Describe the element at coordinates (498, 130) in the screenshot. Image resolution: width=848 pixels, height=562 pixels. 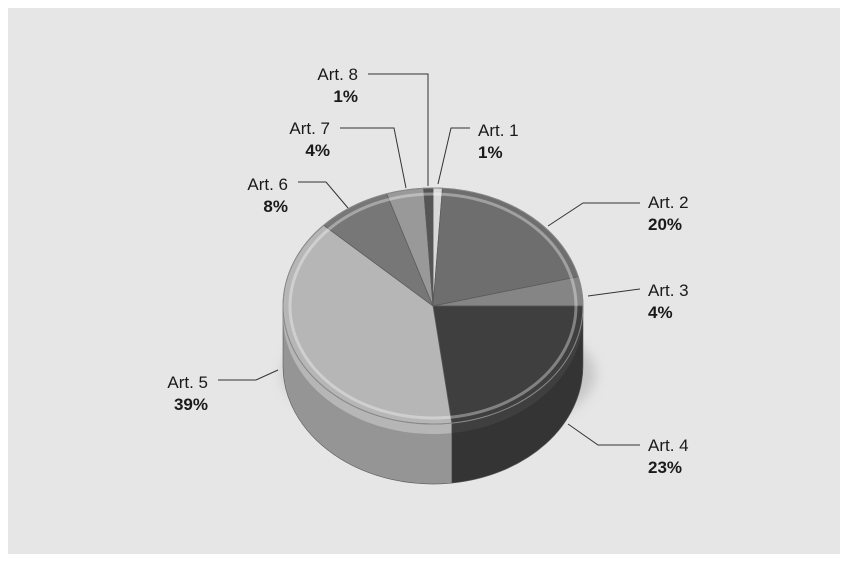
I see `slice-label-1: Art. 1` at that location.